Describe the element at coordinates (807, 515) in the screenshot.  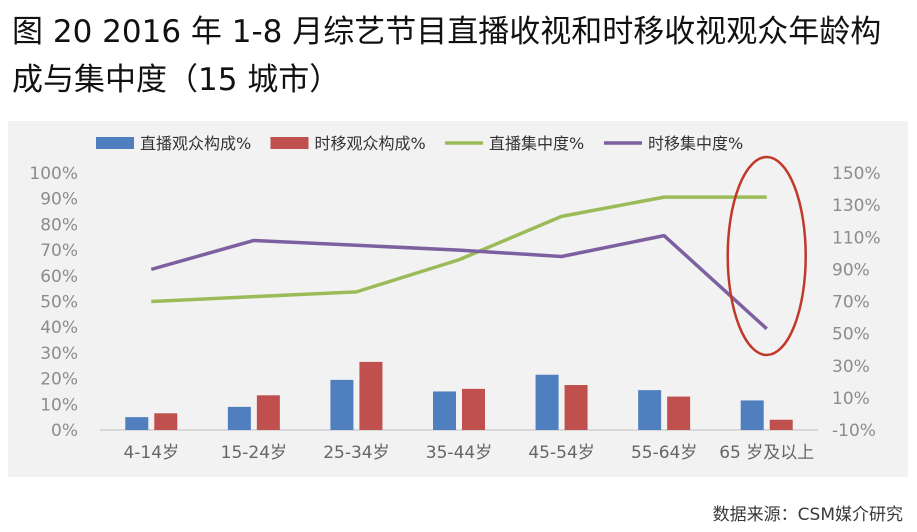
I see `source-note: 数据来源：CSM媒介研究` at that location.